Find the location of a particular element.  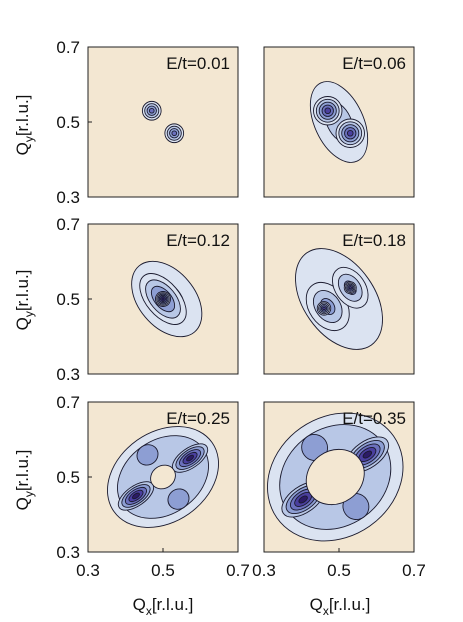

y-axis-label-row-2: Qy[r.l.u.] is located at coordinates (24, 300).